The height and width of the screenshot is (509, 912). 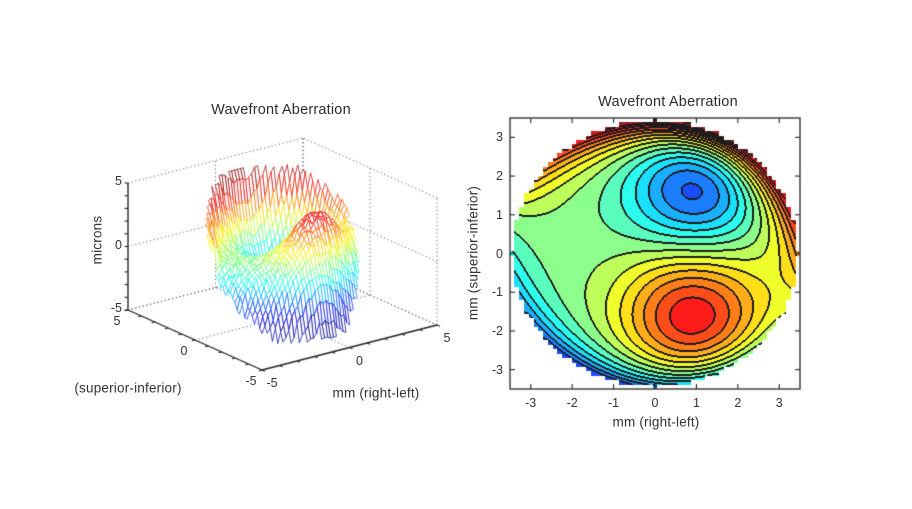 What do you see at coordinates (531, 403) in the screenshot?
I see `contour-xtick-label: -3` at bounding box center [531, 403].